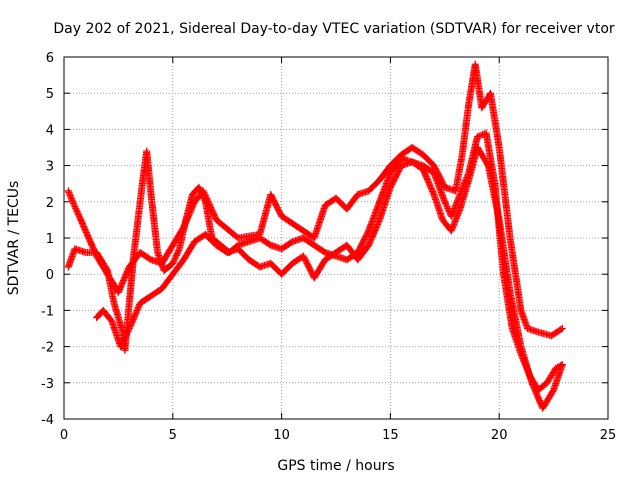 Image resolution: width=640 pixels, height=480 pixels. I want to click on y-tick-label: 2, so click(50, 203).